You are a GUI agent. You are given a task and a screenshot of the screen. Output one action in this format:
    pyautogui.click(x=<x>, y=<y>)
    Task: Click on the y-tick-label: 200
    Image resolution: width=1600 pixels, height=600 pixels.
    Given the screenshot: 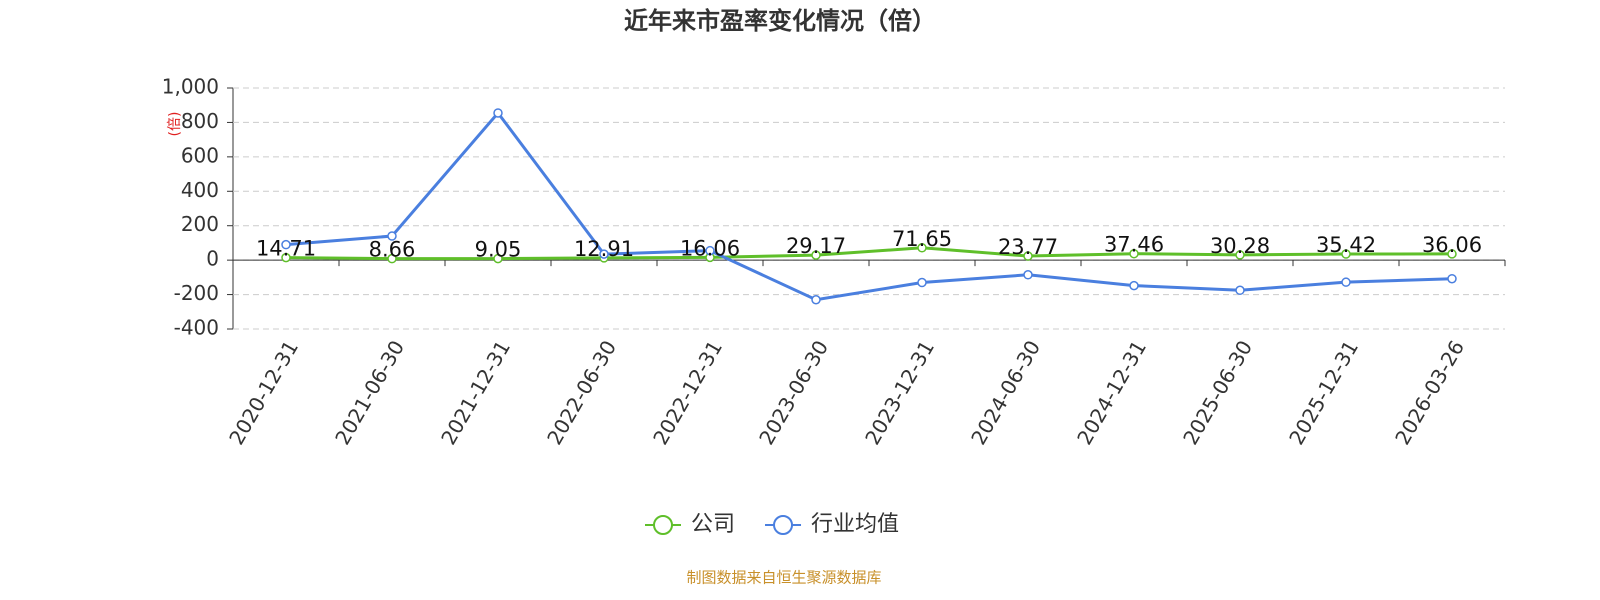 What is the action you would take?
    pyautogui.click(x=200, y=224)
    